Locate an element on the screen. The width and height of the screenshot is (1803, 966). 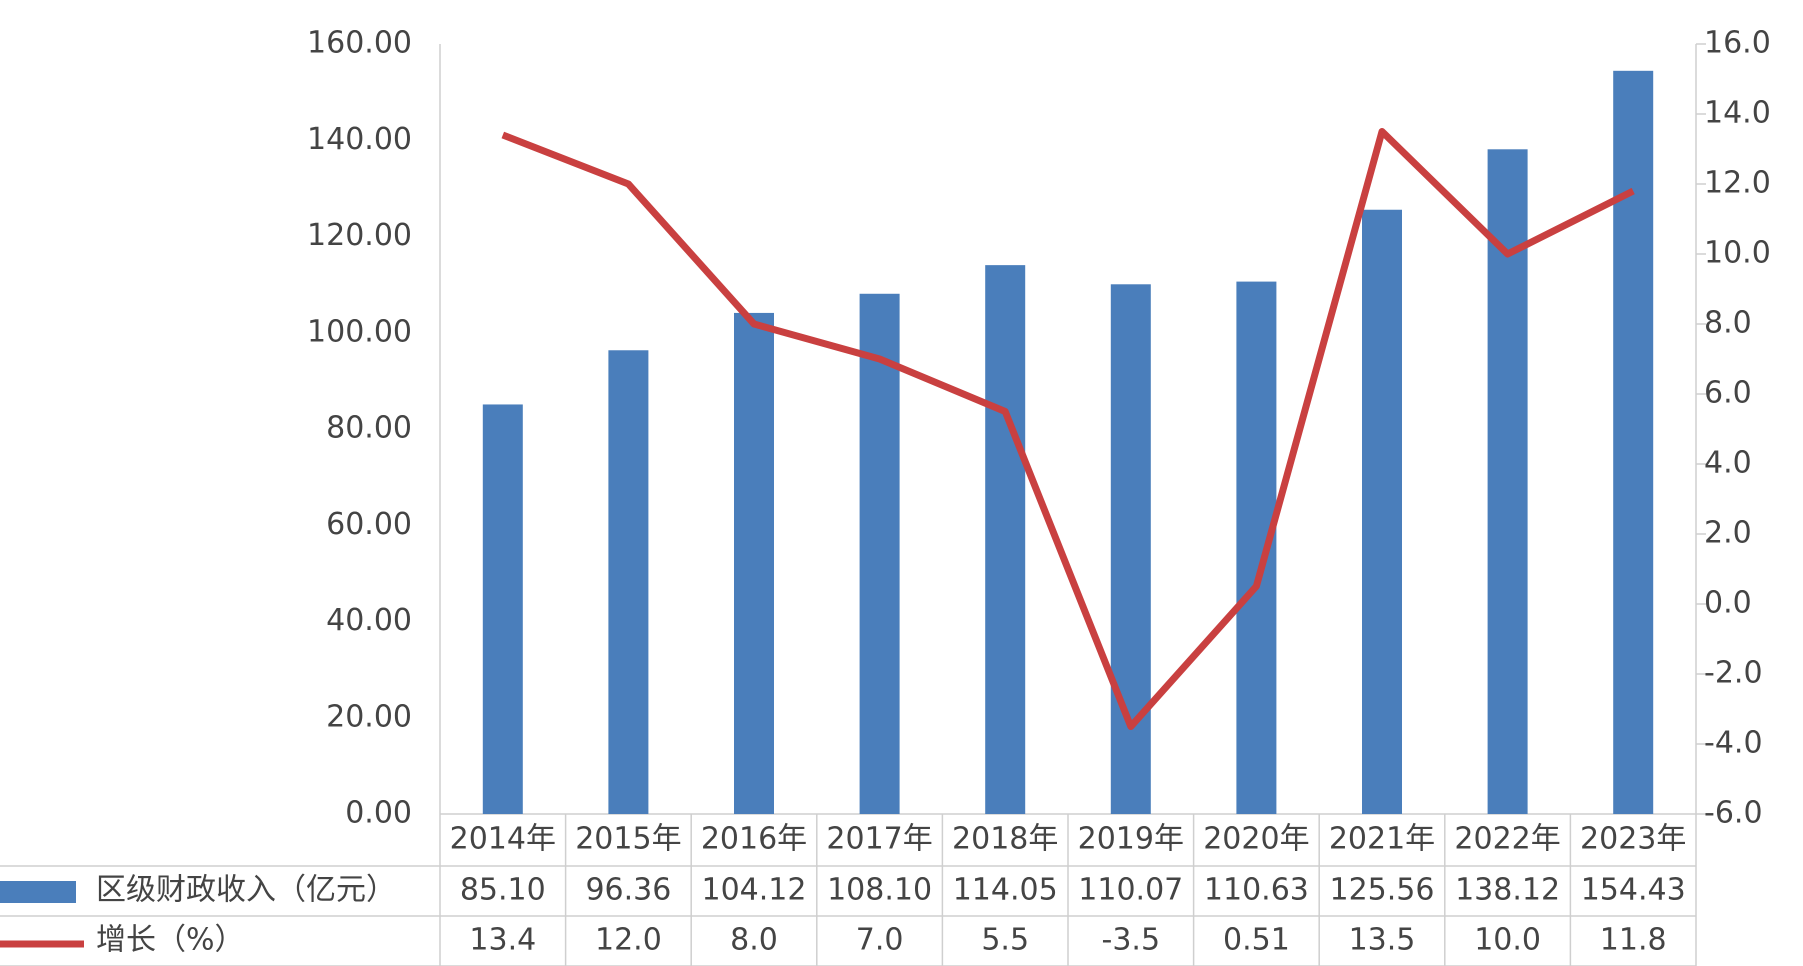
y2-tick-label: 16.0 is located at coordinates (1737, 43).